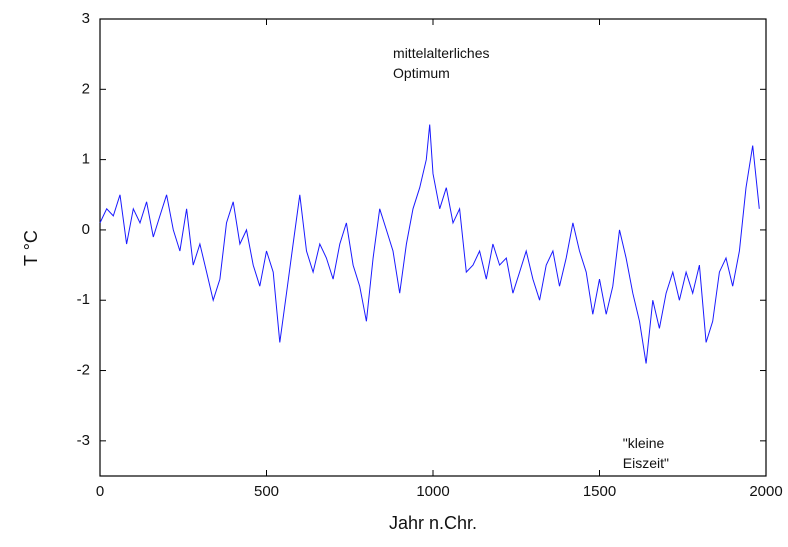 Image resolution: width=788 pixels, height=547 pixels. Describe the element at coordinates (86, 159) in the screenshot. I see `y-tick-label: 1` at that location.